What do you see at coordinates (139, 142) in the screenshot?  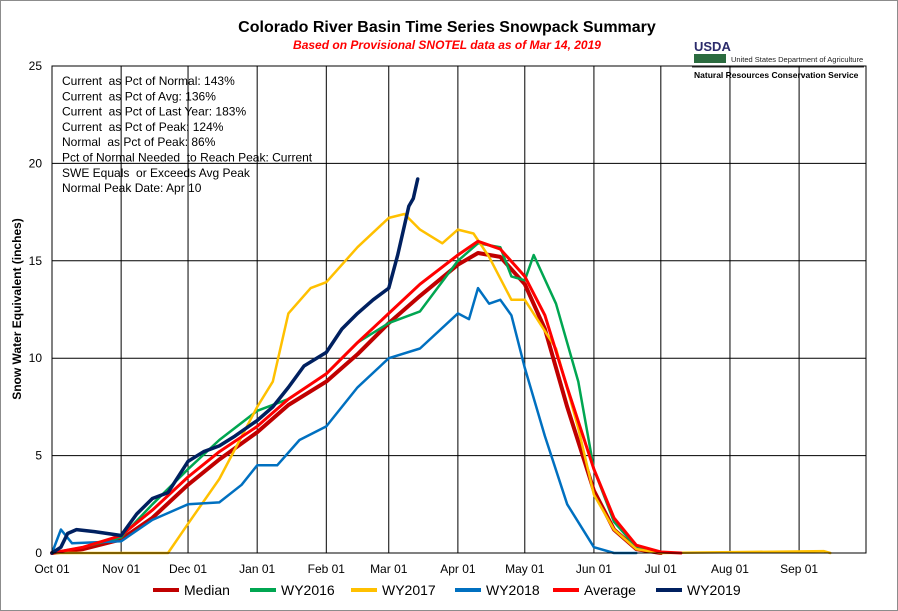 I see `stat-line: Normal as Pct of Peak: 86%` at bounding box center [139, 142].